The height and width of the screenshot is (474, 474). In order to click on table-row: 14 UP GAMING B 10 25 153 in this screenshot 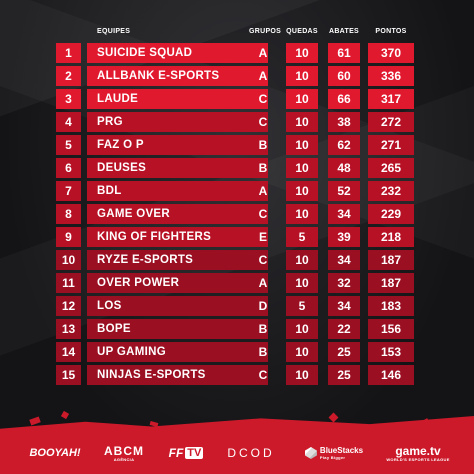, I will do `click(237, 352)`.